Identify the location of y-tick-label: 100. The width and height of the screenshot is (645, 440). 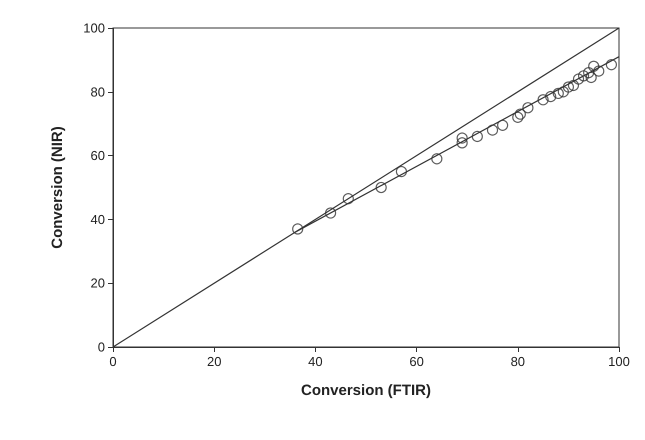
(94, 28).